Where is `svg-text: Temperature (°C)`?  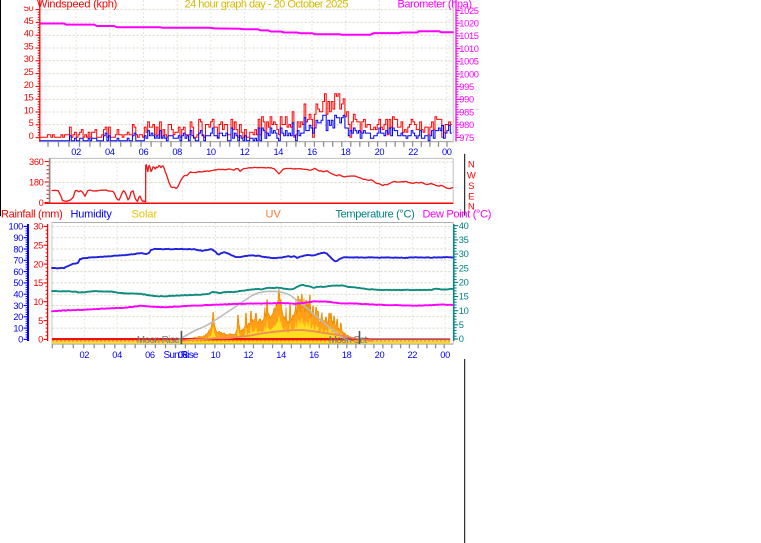
svg-text: Temperature (°C) is located at coordinates (375, 214).